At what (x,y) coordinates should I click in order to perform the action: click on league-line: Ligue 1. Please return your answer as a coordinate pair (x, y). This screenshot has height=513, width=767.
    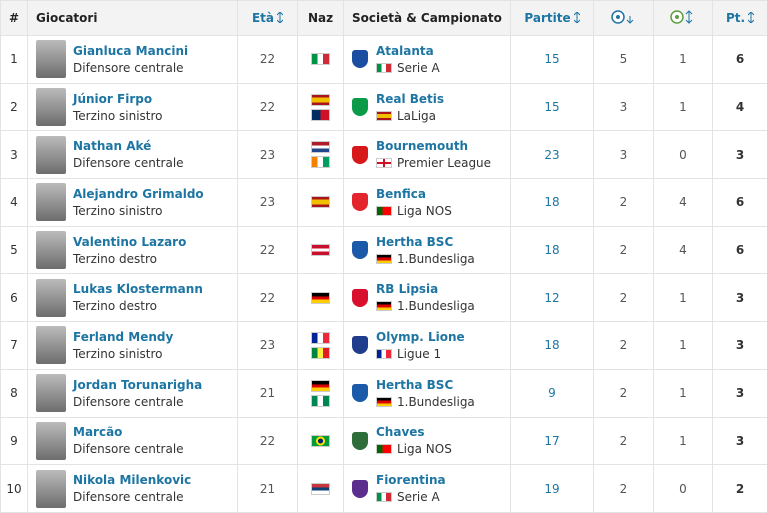
    Looking at the image, I should click on (420, 354).